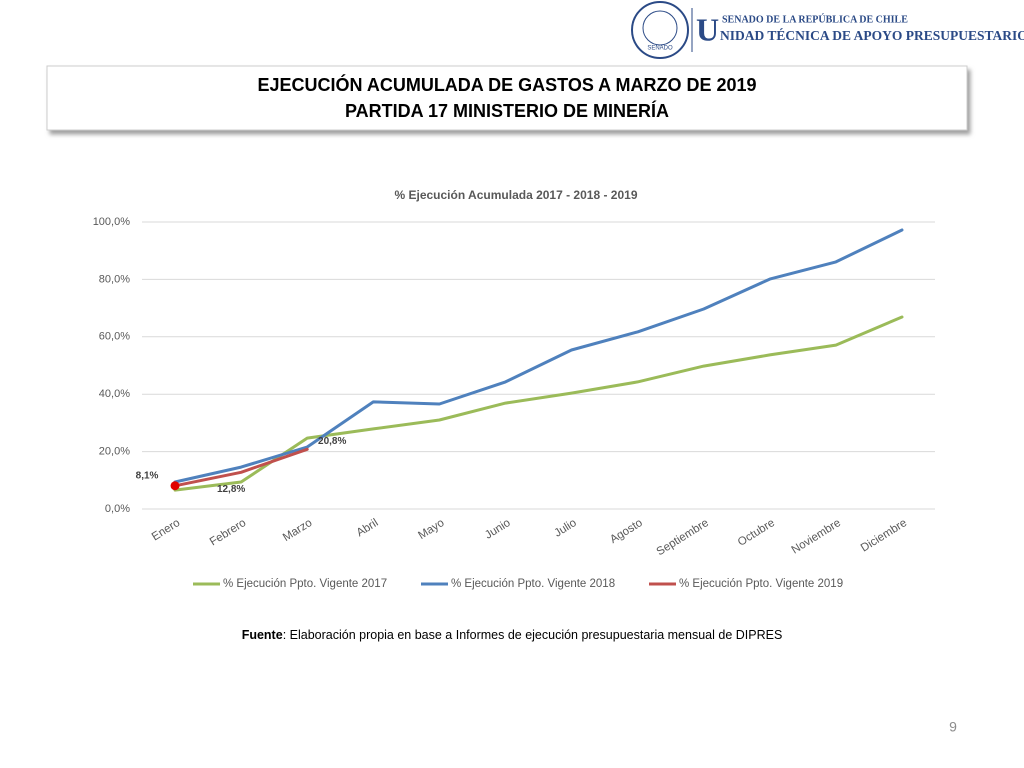 This screenshot has height=768, width=1024. I want to click on unit-name: NIDAD TÉCNICA DE APOYO PRESUPUESTARIO, so click(872, 35).